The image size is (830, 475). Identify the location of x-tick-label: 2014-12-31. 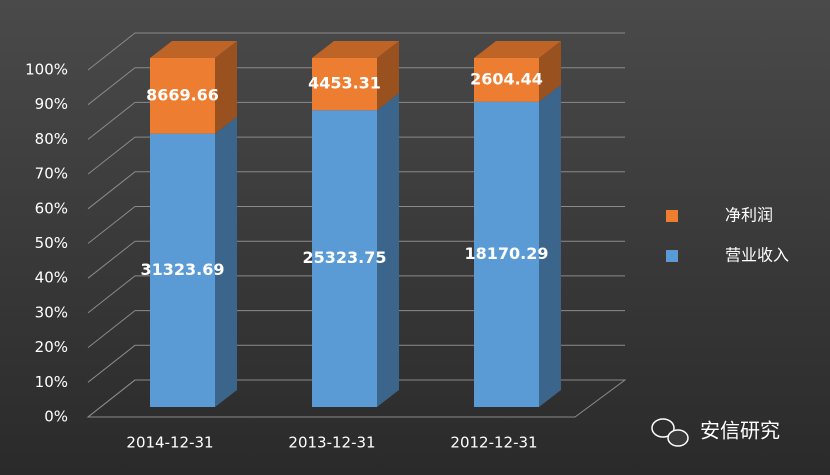
(169, 443).